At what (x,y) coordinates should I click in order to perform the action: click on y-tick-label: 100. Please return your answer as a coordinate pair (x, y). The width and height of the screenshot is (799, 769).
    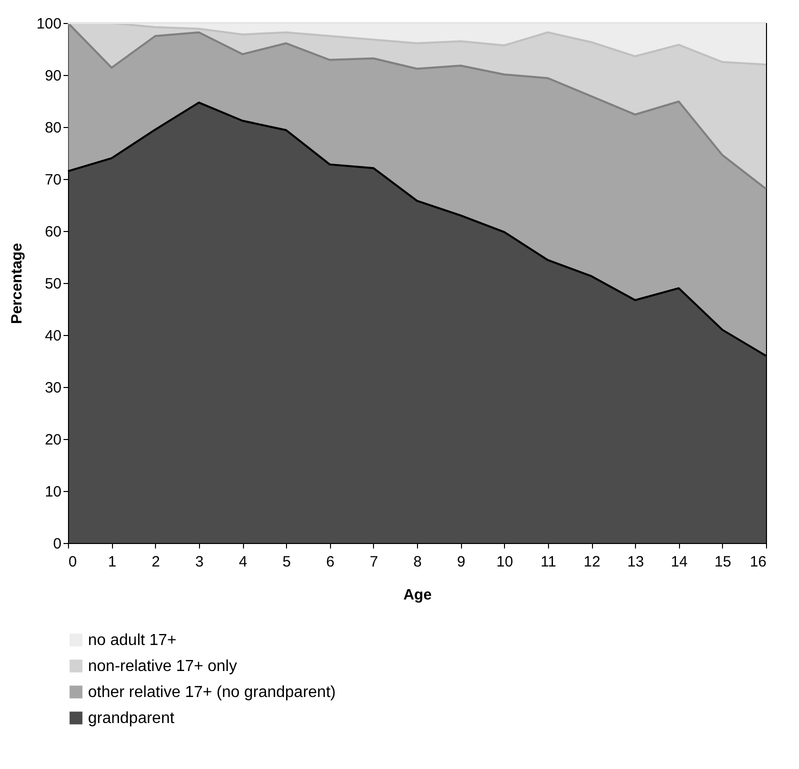
    Looking at the image, I should click on (49, 24).